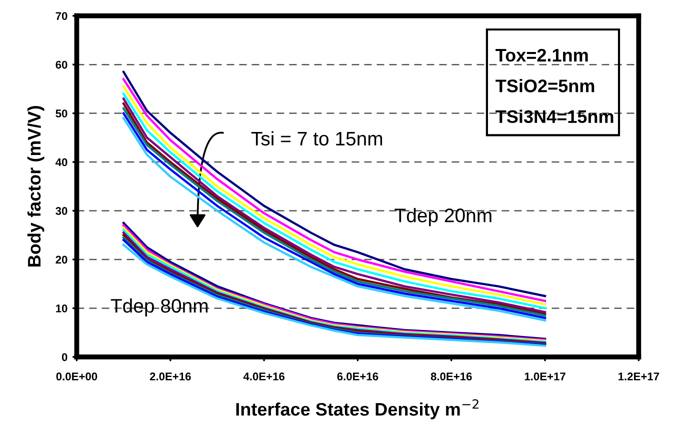 This screenshot has width=673, height=428. What do you see at coordinates (555, 117) in the screenshot?
I see `annotation: TSi3N4=15nm` at bounding box center [555, 117].